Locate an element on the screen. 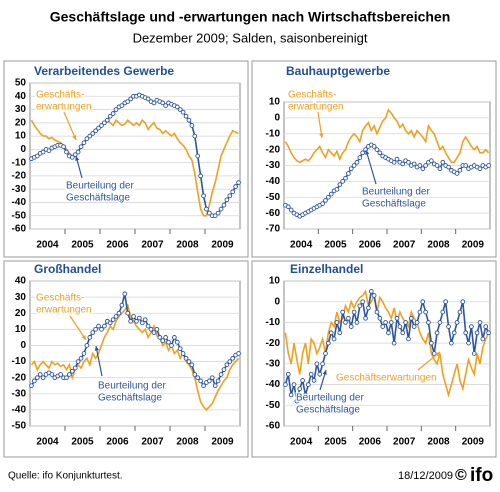  x-tick-label: 2009 is located at coordinates (222, 245).